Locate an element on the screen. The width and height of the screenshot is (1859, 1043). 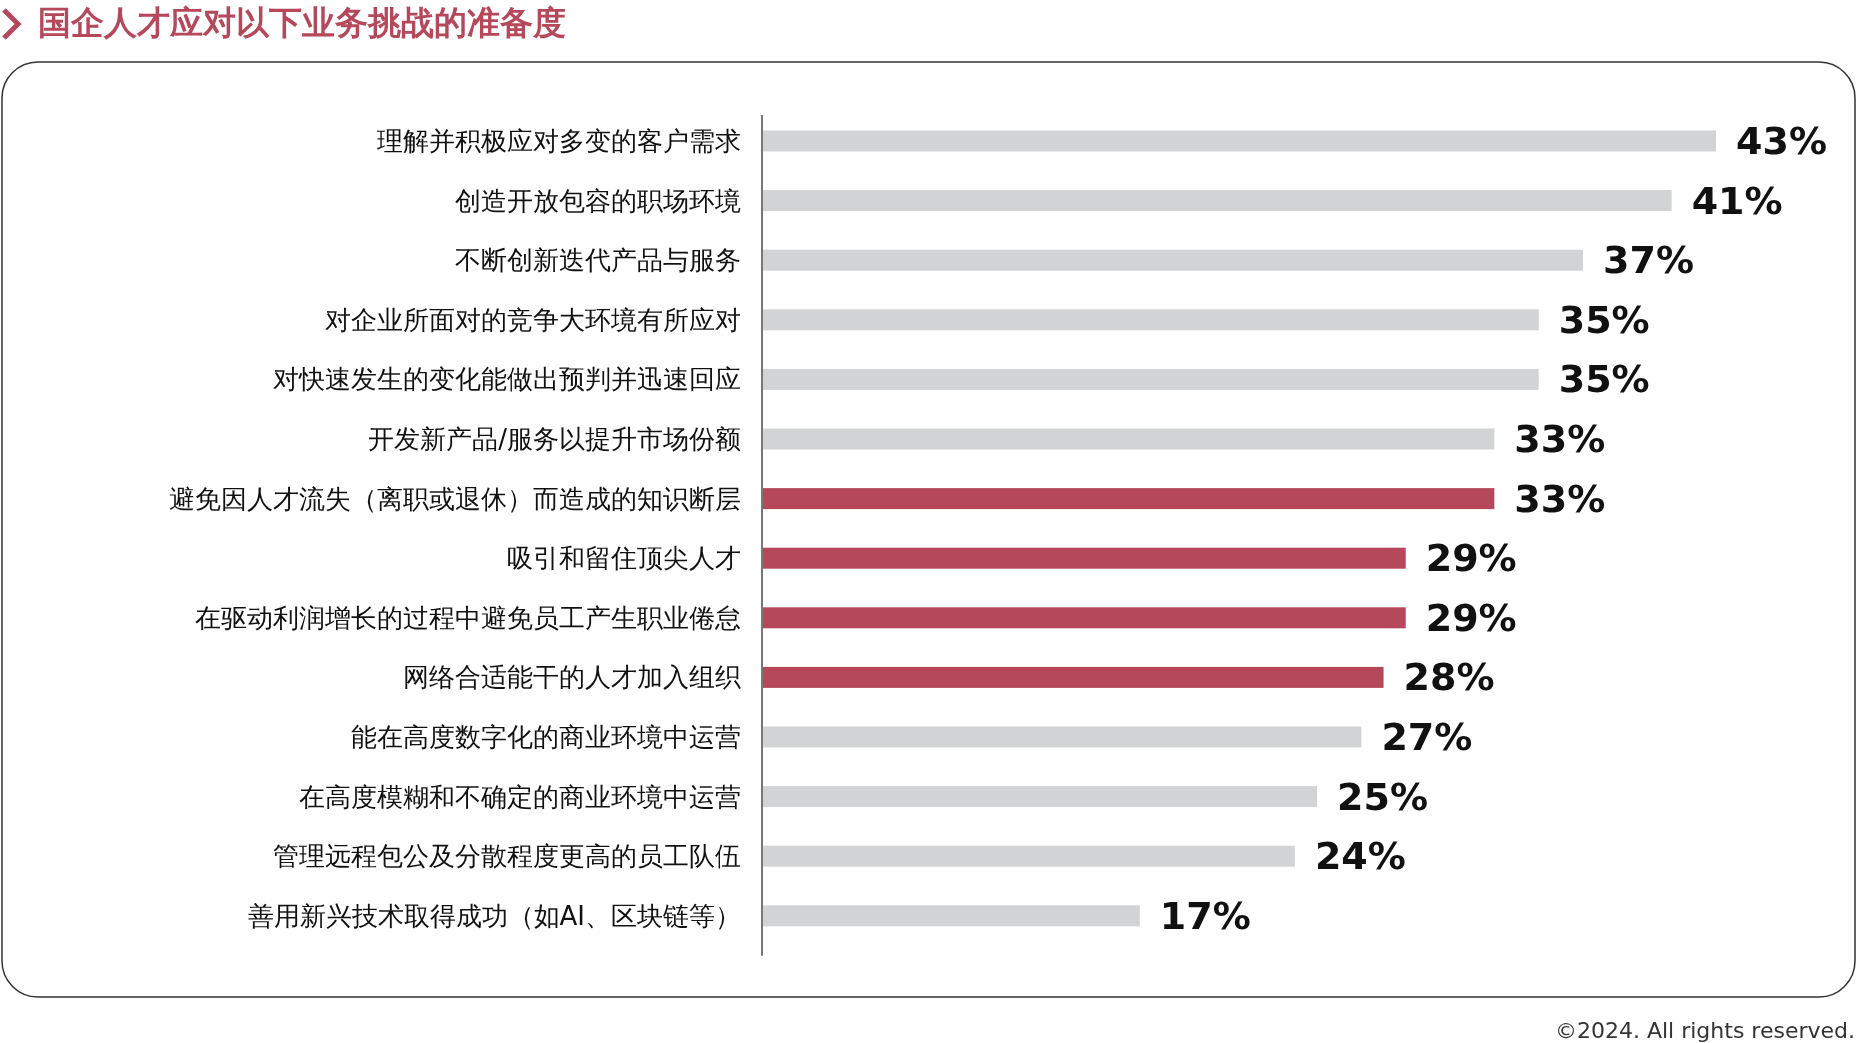
data-label: 27% is located at coordinates (1427, 737).